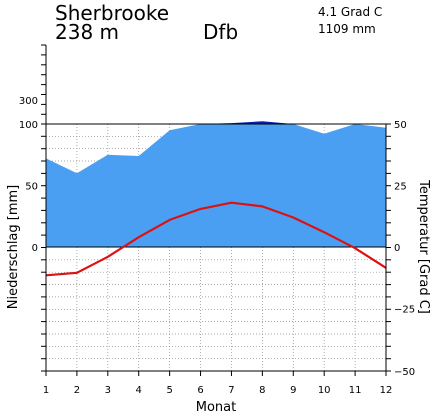 The image size is (436, 415). Describe the element at coordinates (216, 239) in the screenshot. I see `temperature-line` at that location.